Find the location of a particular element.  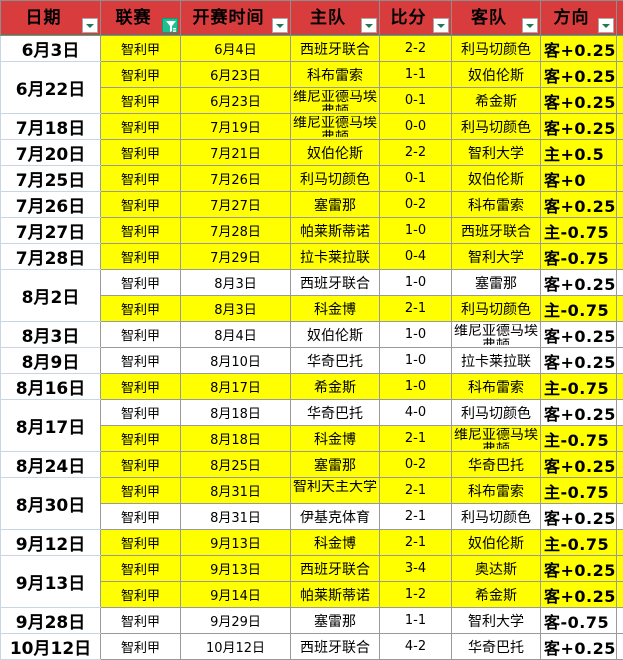

cell-date: 7月27日 is located at coordinates (51, 231).